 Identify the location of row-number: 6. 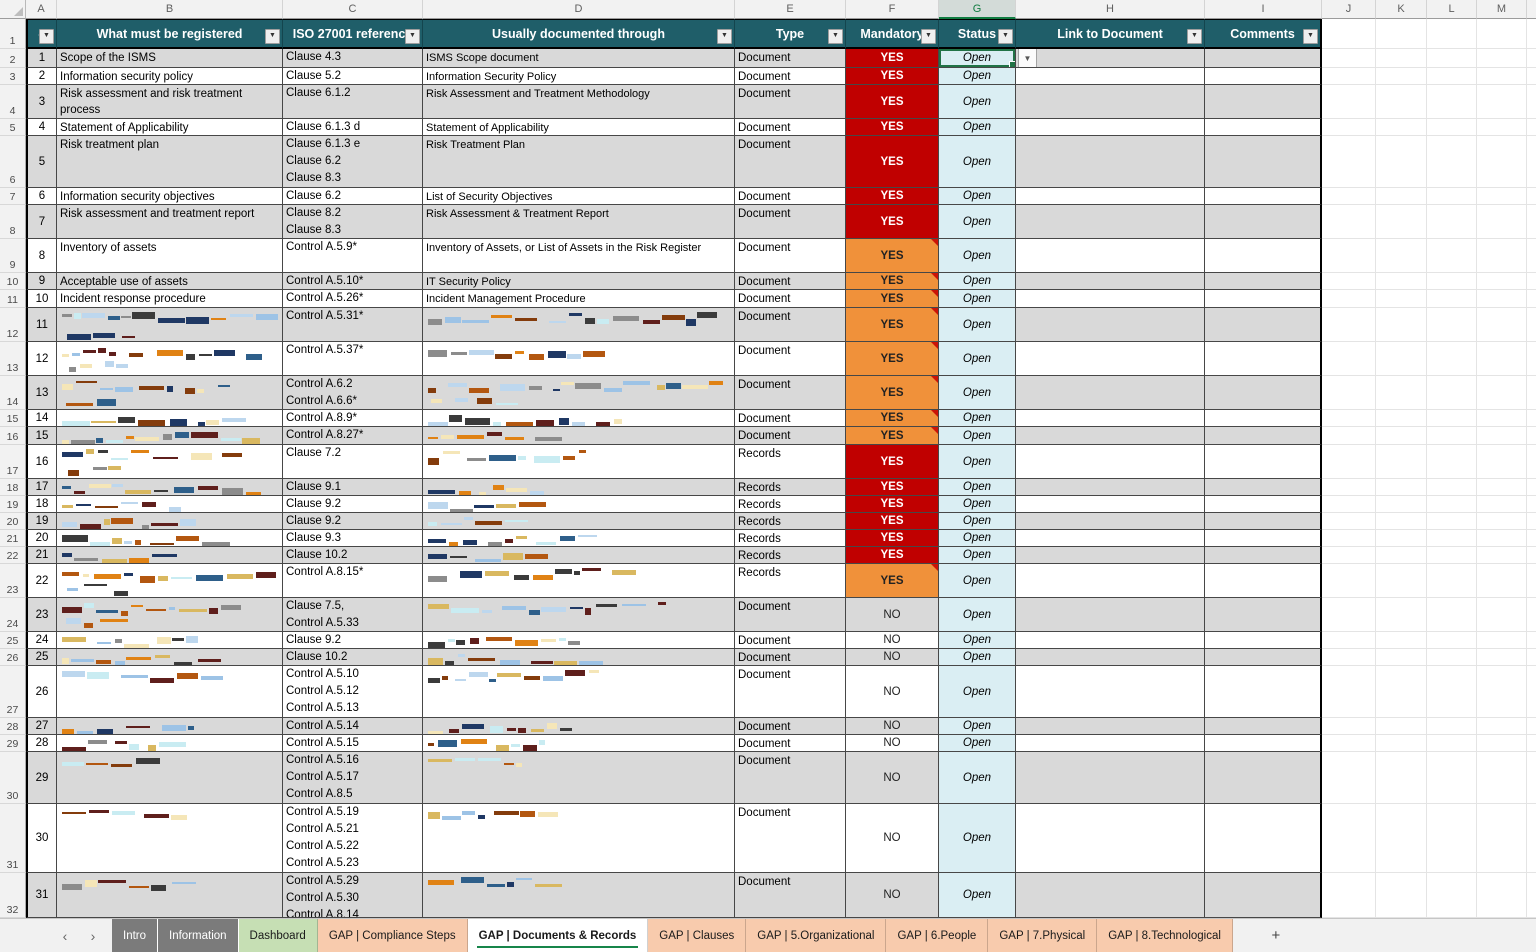
(13, 162).